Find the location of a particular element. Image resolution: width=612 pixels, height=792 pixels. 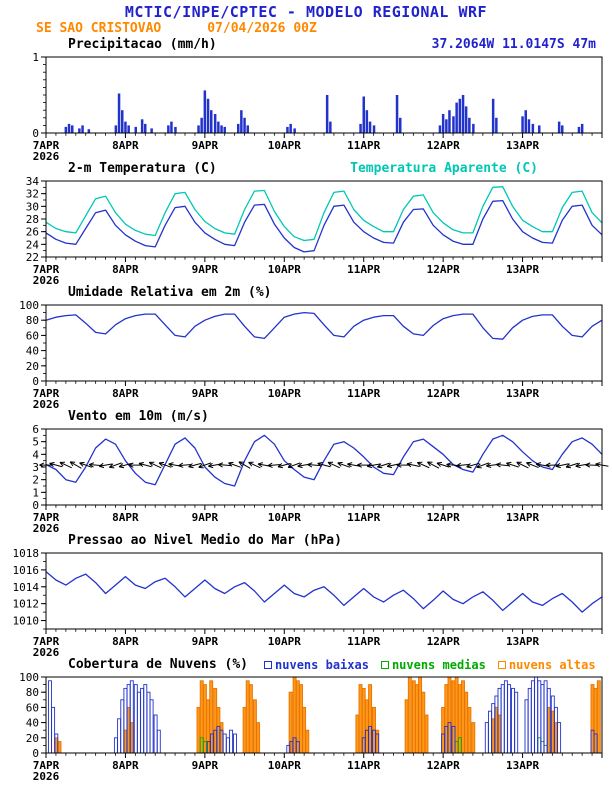

panel-title-humidity: Umidade Relativa em 2m (%) is located at coordinates (170, 292).